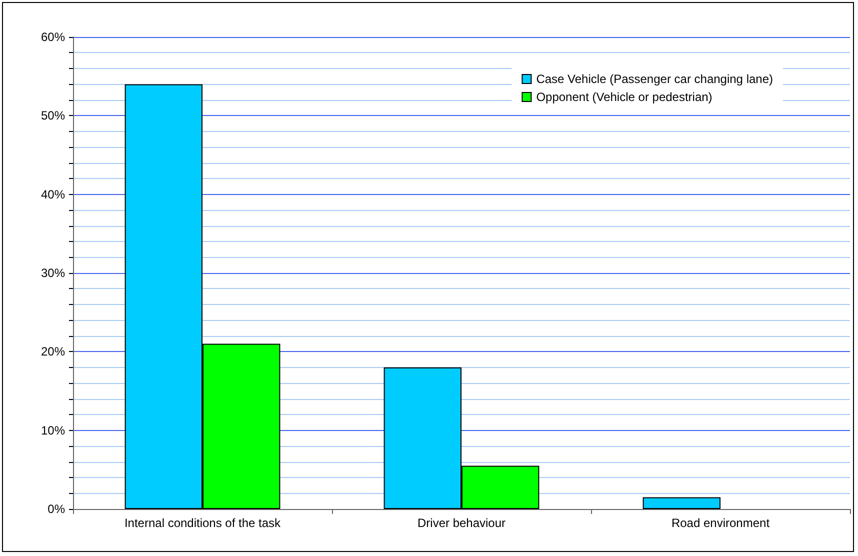 This screenshot has width=858, height=556. Describe the element at coordinates (720, 523) in the screenshot. I see `x-tick-label: Road environment` at that location.